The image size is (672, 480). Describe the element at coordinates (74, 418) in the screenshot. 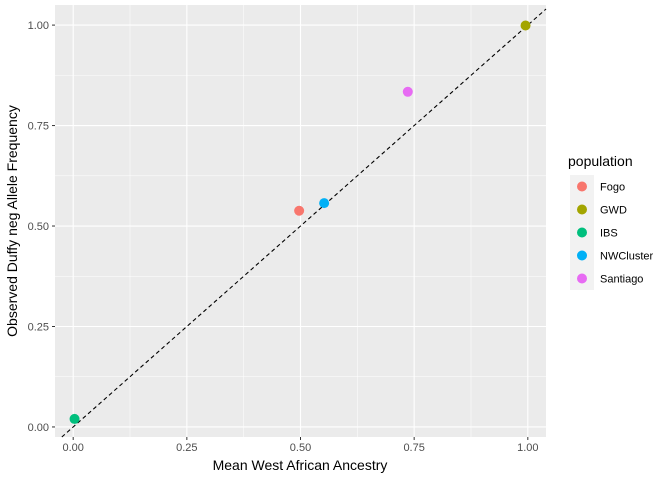

I see `point-ibs` at that location.